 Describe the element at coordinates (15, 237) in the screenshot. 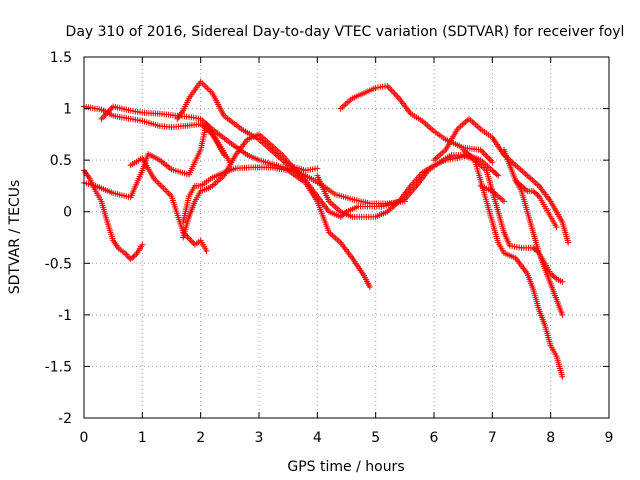

I see `y-axis-label: SDTVAR / TECUs` at that location.